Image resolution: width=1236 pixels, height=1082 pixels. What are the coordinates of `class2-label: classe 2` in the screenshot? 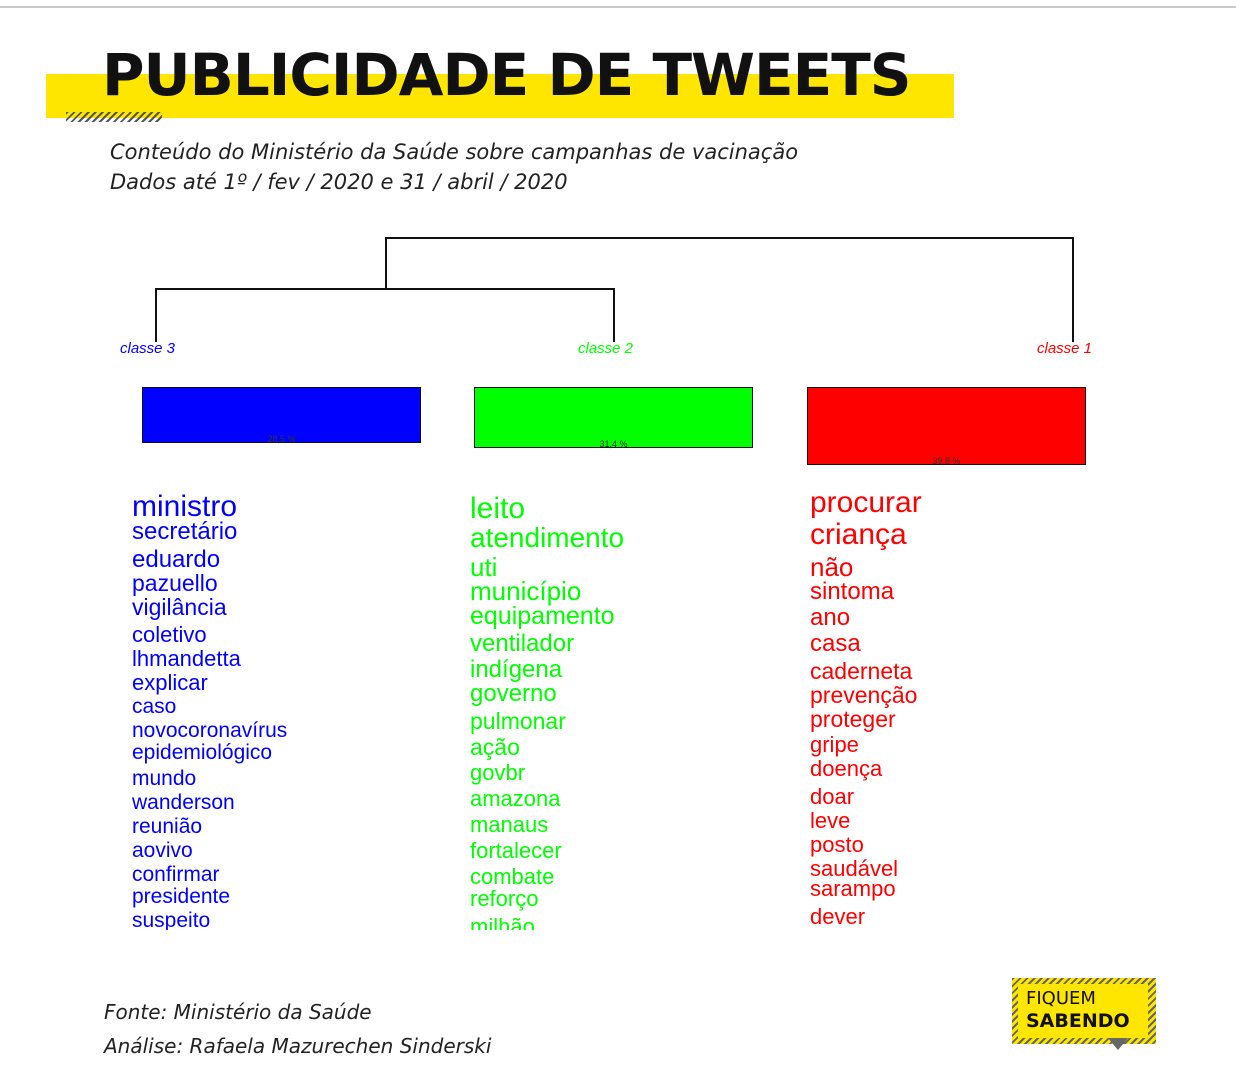 It's located at (606, 348).